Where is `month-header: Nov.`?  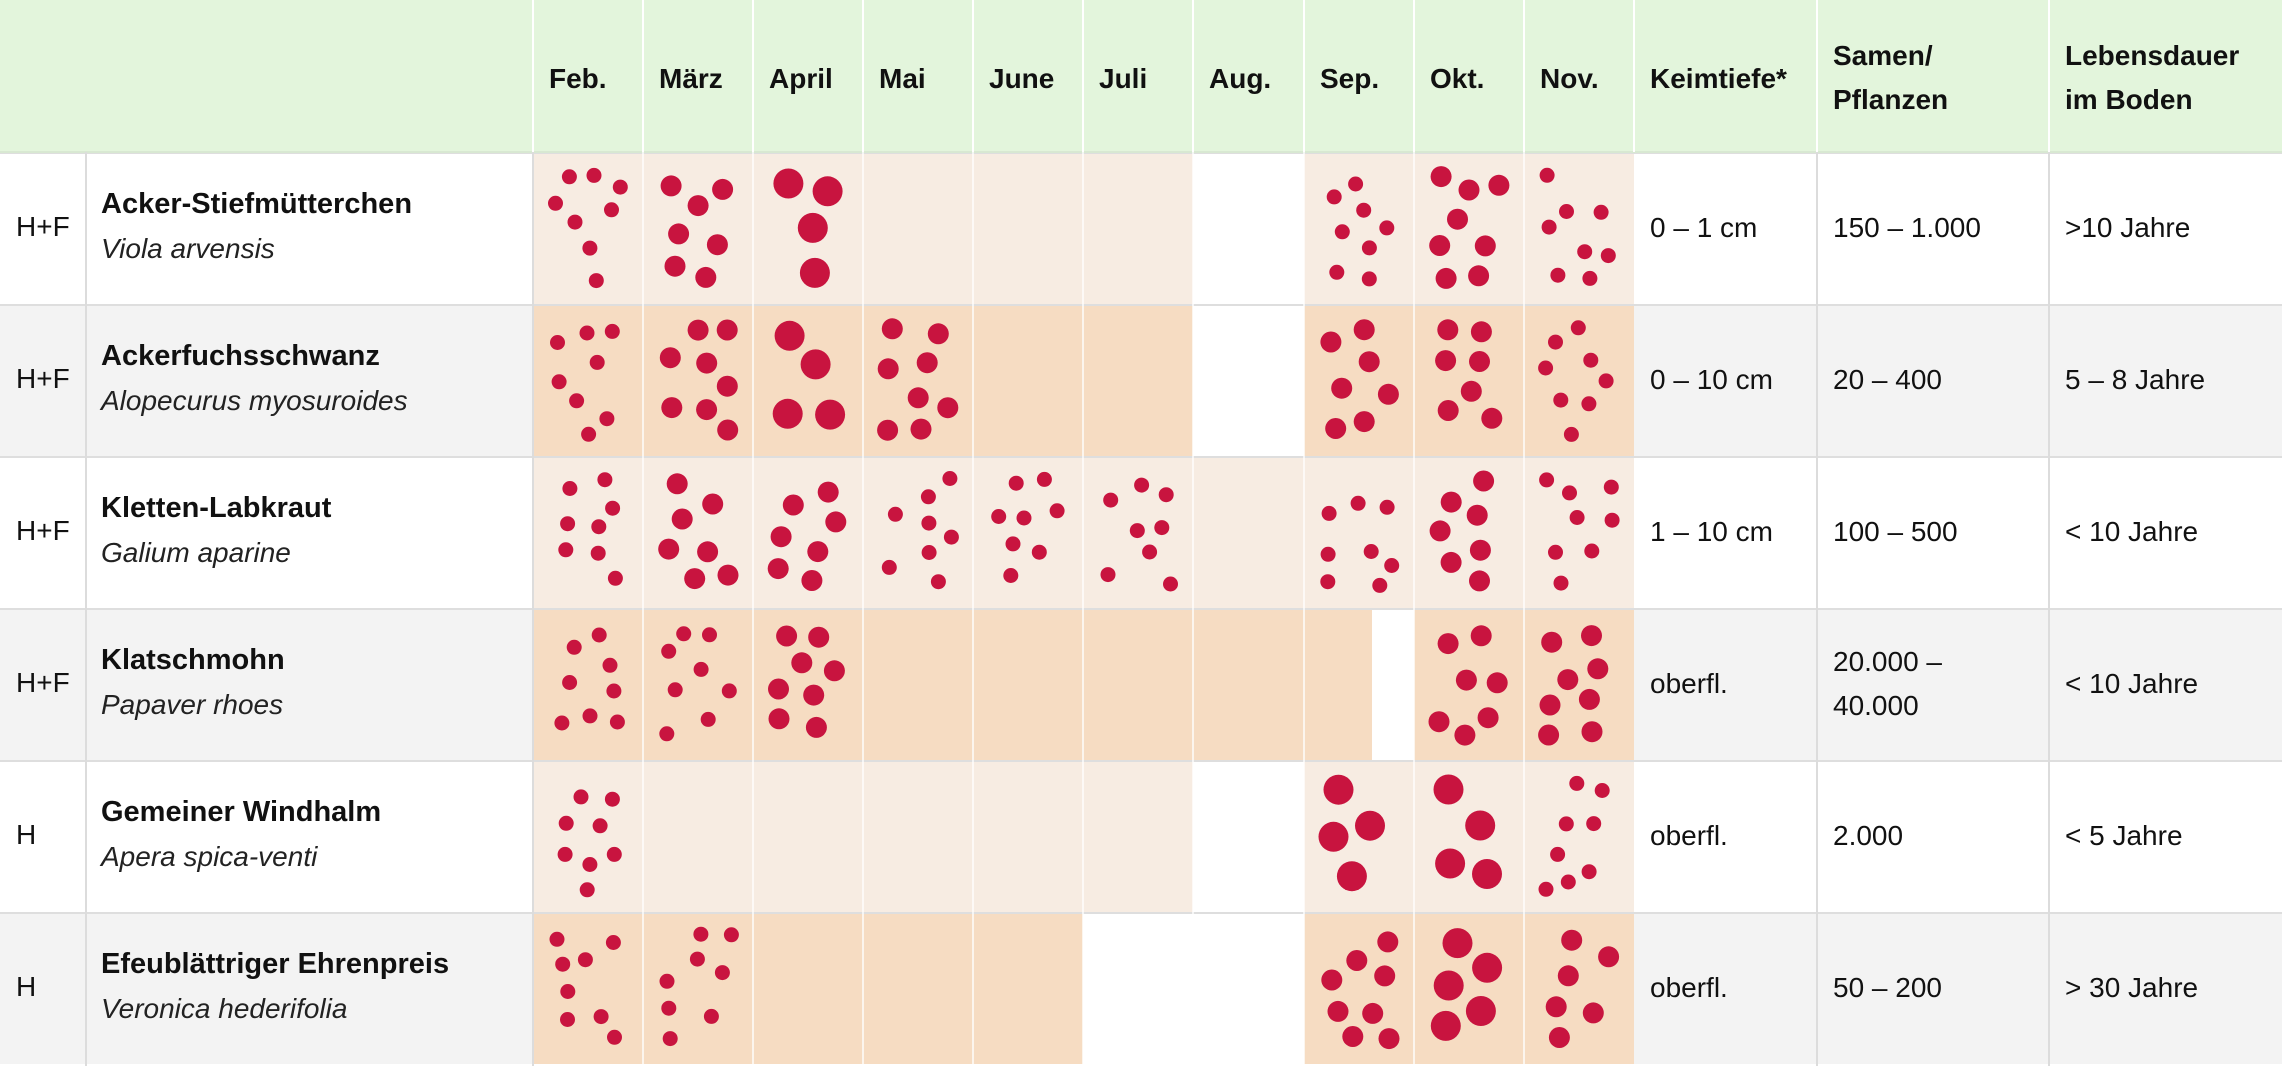
month-header: Nov. is located at coordinates (1569, 78).